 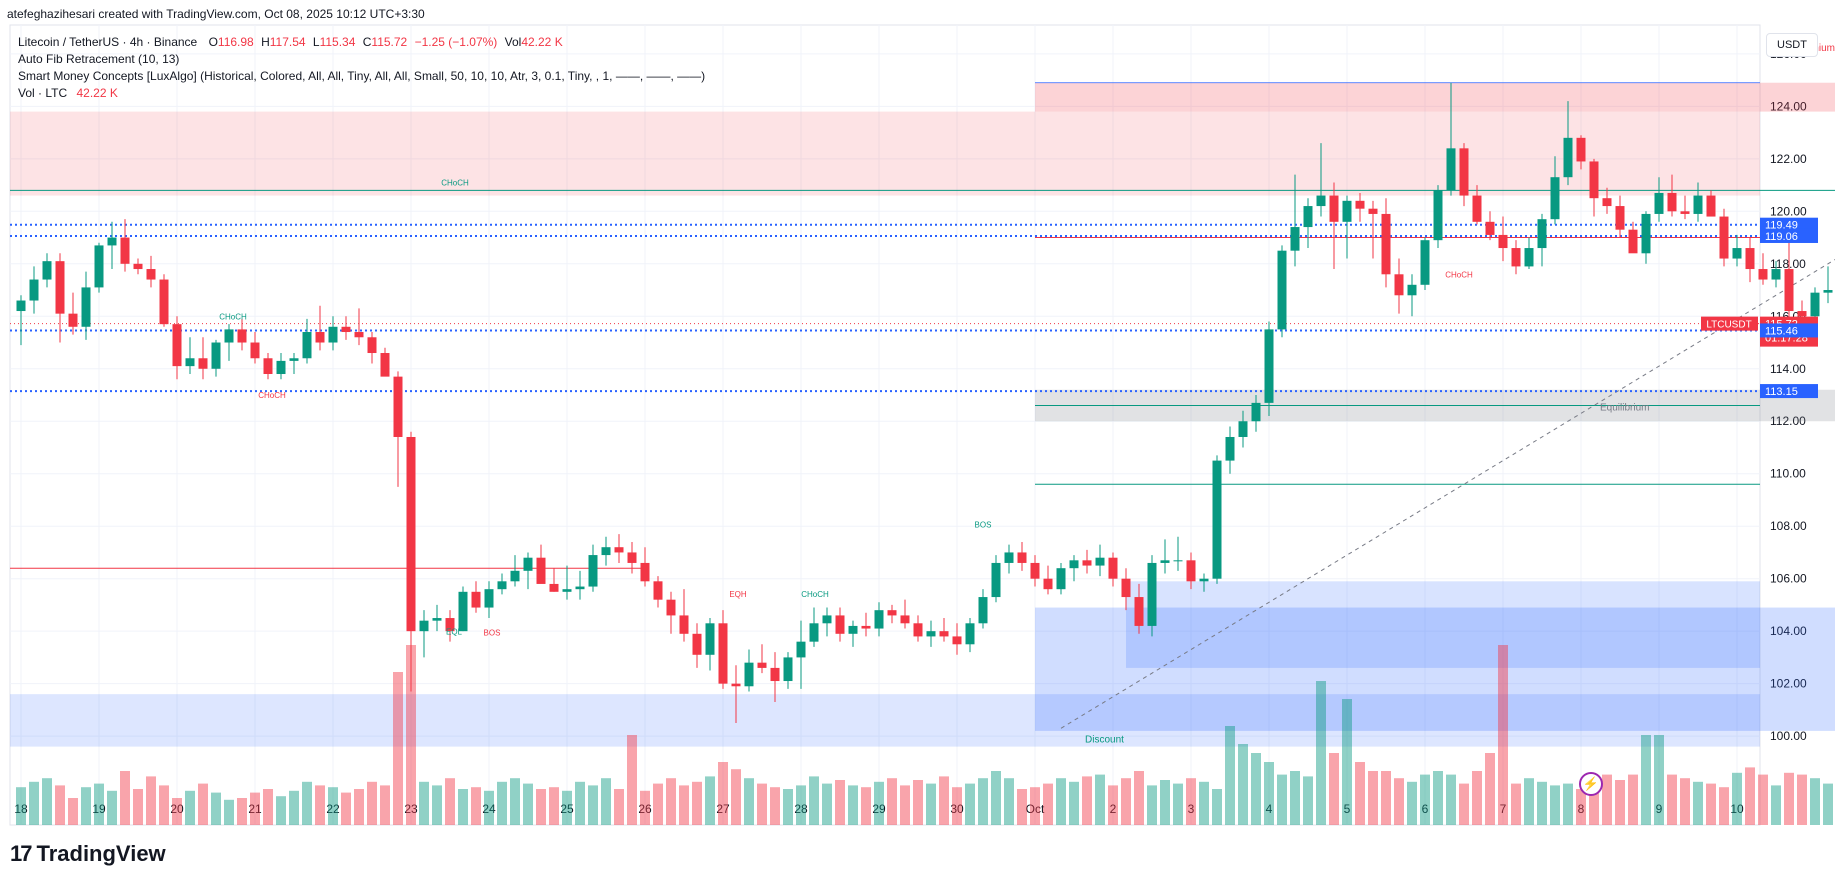 What do you see at coordinates (1591, 784) in the screenshot?
I see `lightning-icon: ⚡` at bounding box center [1591, 784].